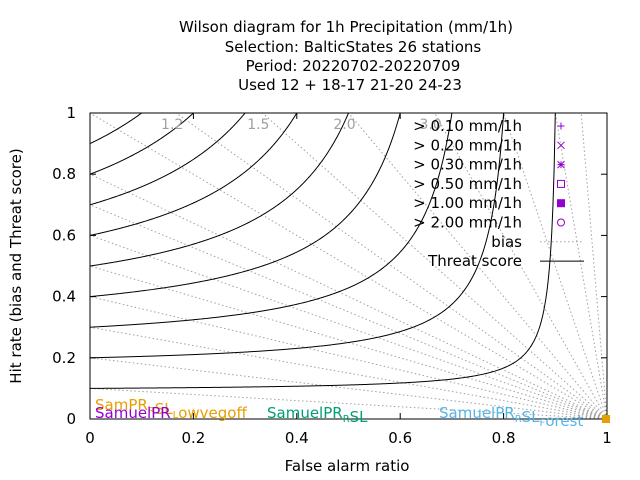  What do you see at coordinates (64, 235) in the screenshot?
I see `y-tick-label-3: 0.6` at bounding box center [64, 235].